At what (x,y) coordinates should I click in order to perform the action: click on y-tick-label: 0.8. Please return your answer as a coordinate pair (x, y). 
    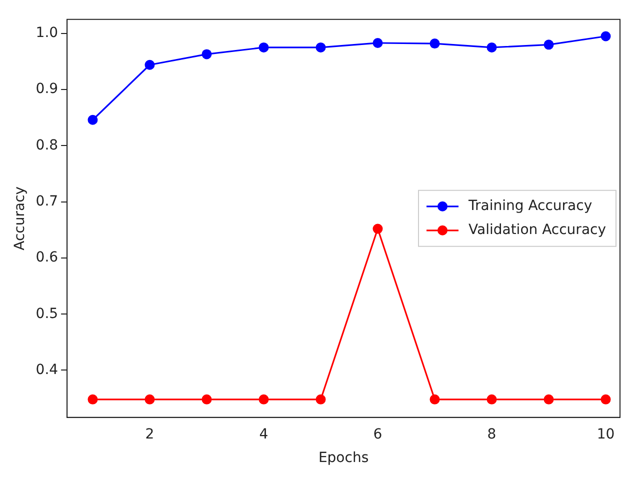
    Looking at the image, I should click on (47, 145).